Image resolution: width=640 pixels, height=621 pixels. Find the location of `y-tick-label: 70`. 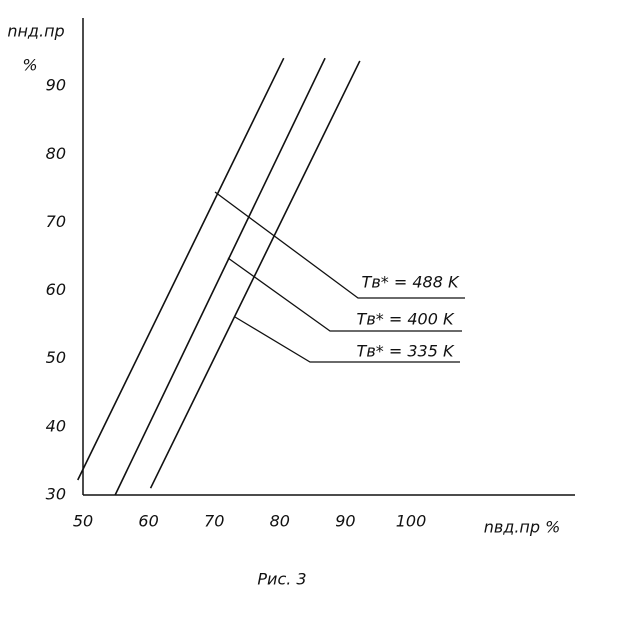

y-tick-label: 70 is located at coordinates (56, 221).